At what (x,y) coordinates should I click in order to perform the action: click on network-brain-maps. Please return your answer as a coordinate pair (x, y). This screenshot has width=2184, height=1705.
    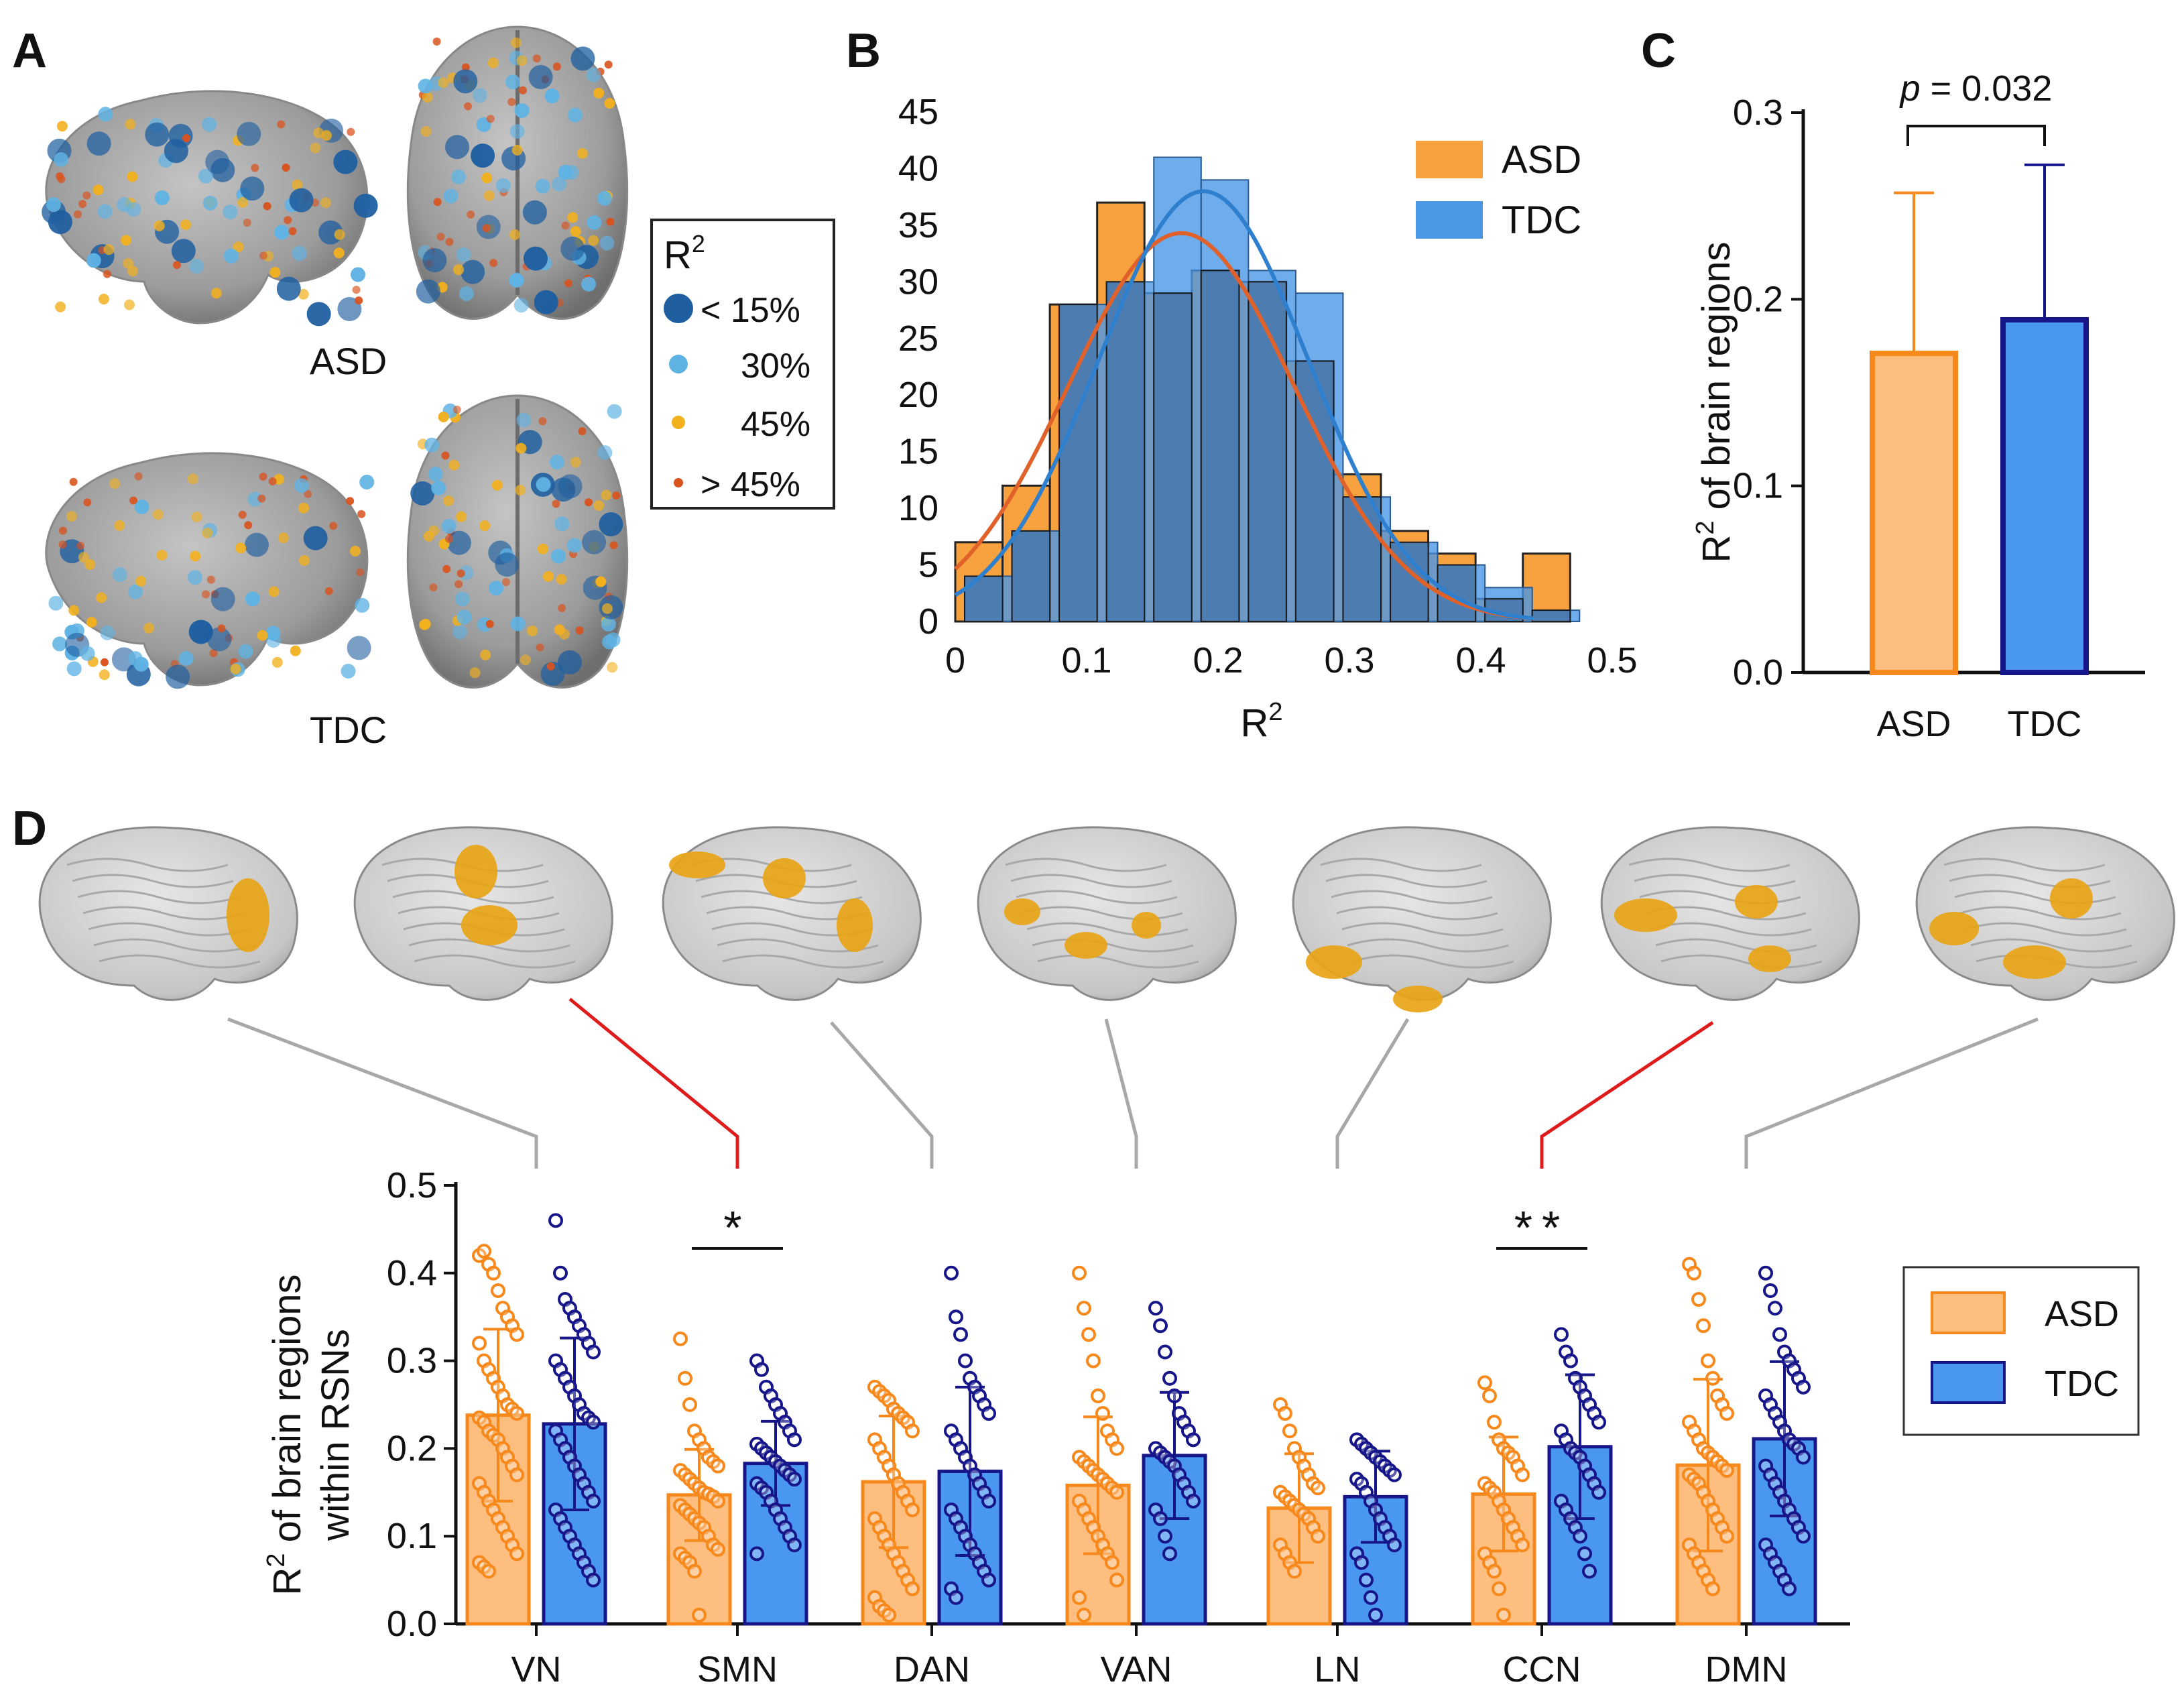
    Looking at the image, I should click on (1106, 919).